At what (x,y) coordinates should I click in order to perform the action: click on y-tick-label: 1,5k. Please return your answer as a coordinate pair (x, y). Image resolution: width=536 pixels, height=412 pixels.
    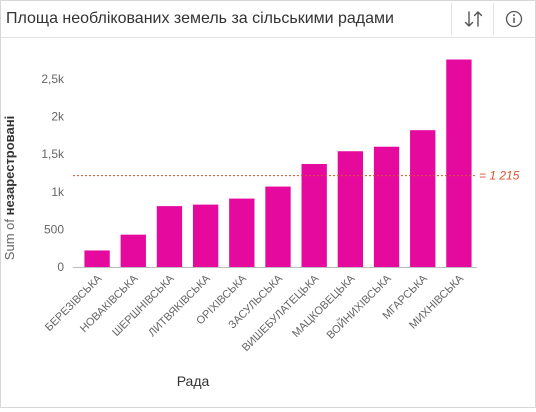
    Looking at the image, I should click on (53, 154).